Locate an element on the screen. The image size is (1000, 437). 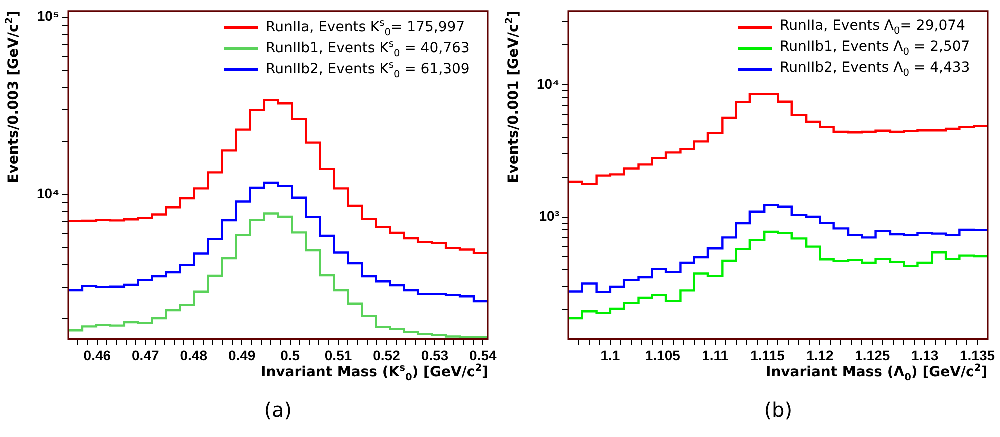
y-tick-label: 10⁵ is located at coordinates (48, 16).